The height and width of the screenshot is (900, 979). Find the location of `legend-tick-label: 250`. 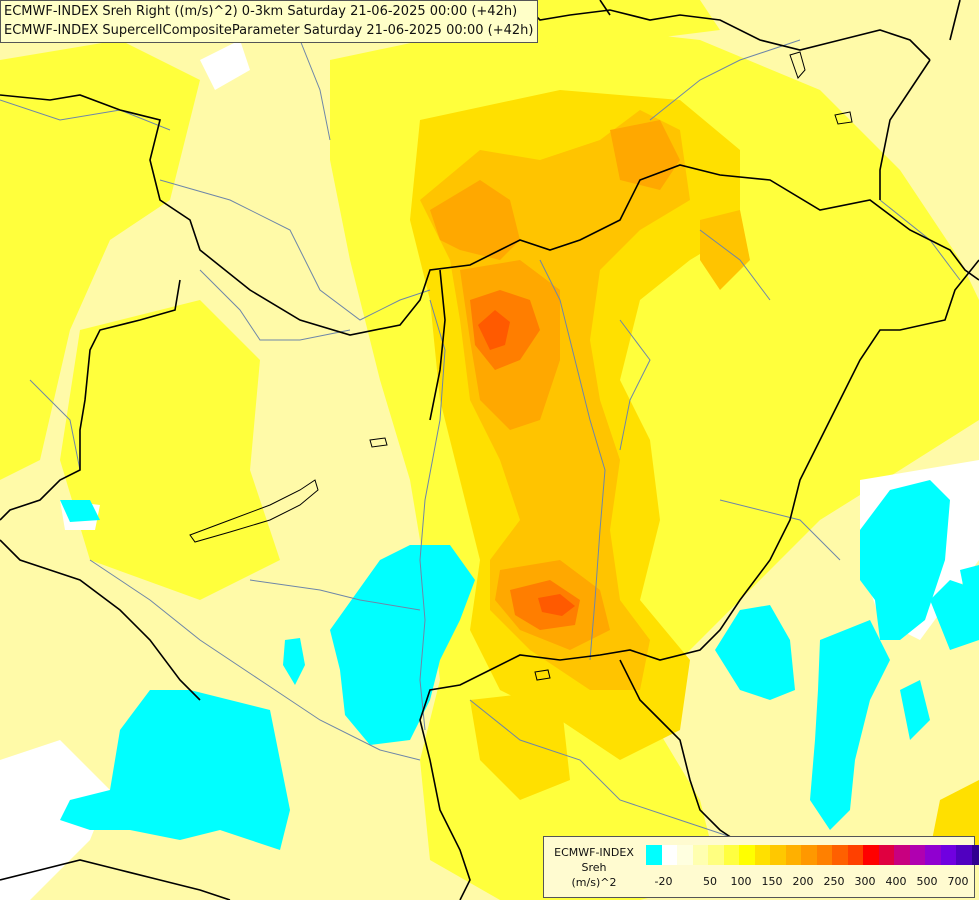

legend-tick-label: 250 is located at coordinates (834, 881).